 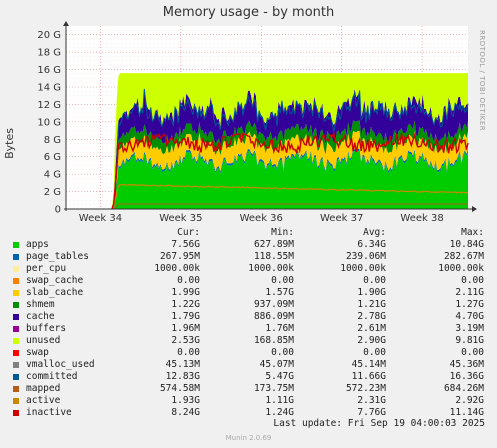 What do you see at coordinates (341, 218) in the screenshot?
I see `x-tick-label: Week 37` at bounding box center [341, 218].